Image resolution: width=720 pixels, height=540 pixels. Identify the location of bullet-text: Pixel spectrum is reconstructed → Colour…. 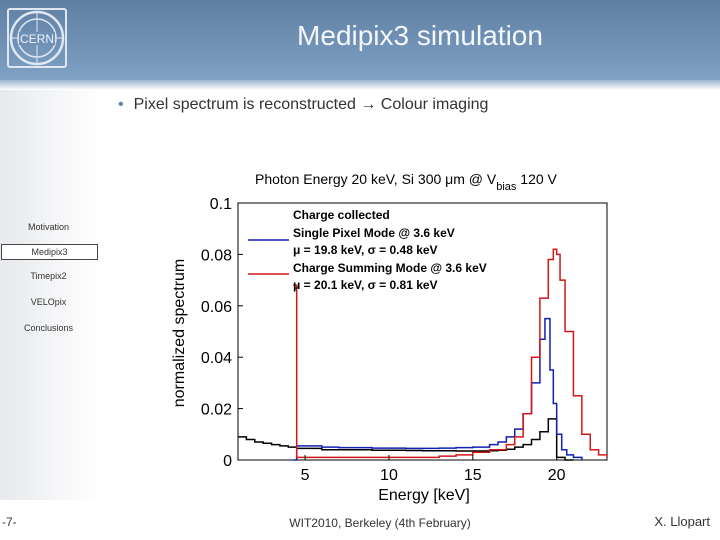
(311, 104).